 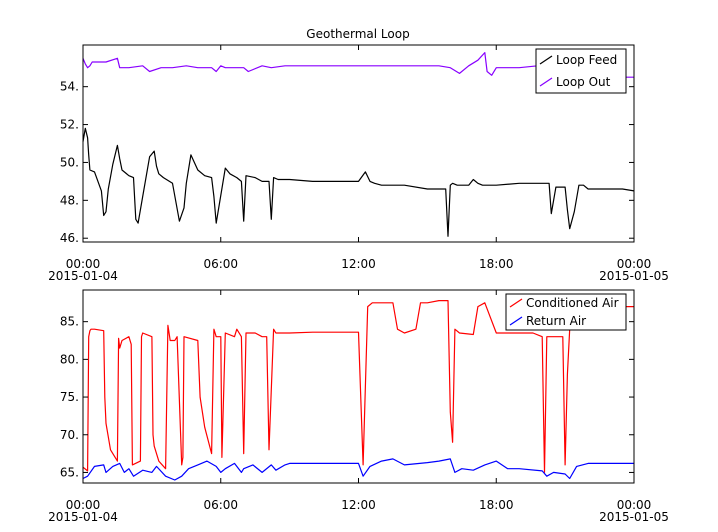 I want to click on legend-box, so click(x=566, y=312).